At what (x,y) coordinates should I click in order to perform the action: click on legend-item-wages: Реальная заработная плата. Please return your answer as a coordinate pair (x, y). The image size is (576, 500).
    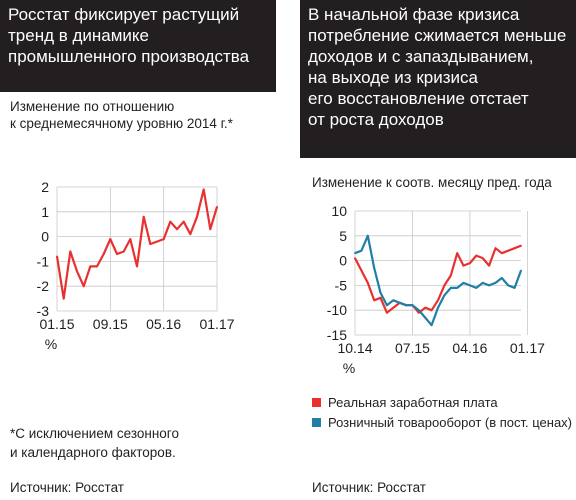
    Looking at the image, I should click on (405, 402).